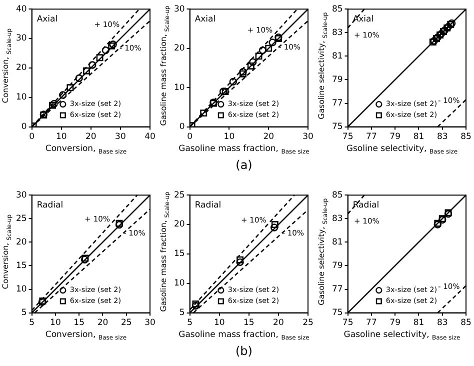 The height and width of the screenshot is (366, 474). What do you see at coordinates (21, 9) in the screenshot?
I see `y-tick-label: 40` at bounding box center [21, 9].